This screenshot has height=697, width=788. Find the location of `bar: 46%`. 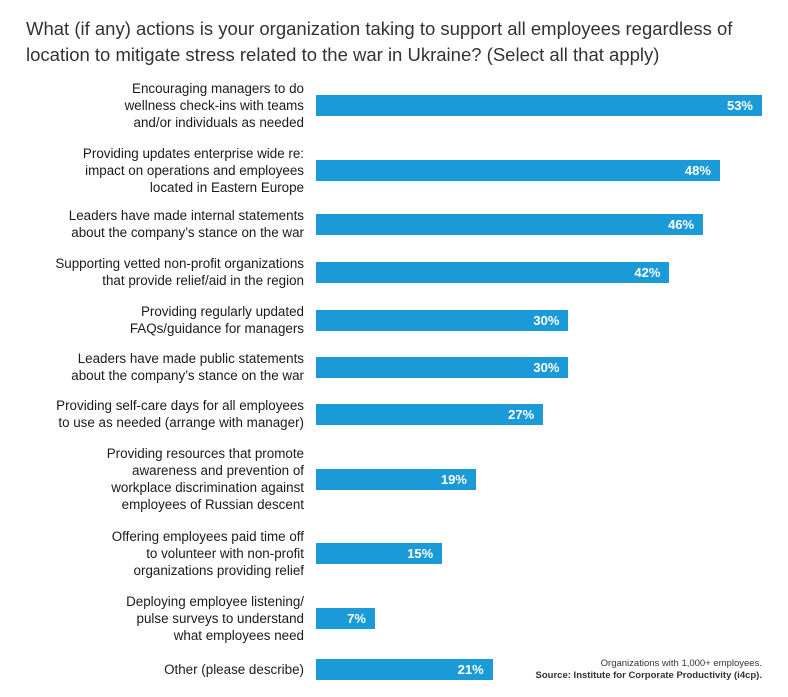

bar: 46% is located at coordinates (510, 224).